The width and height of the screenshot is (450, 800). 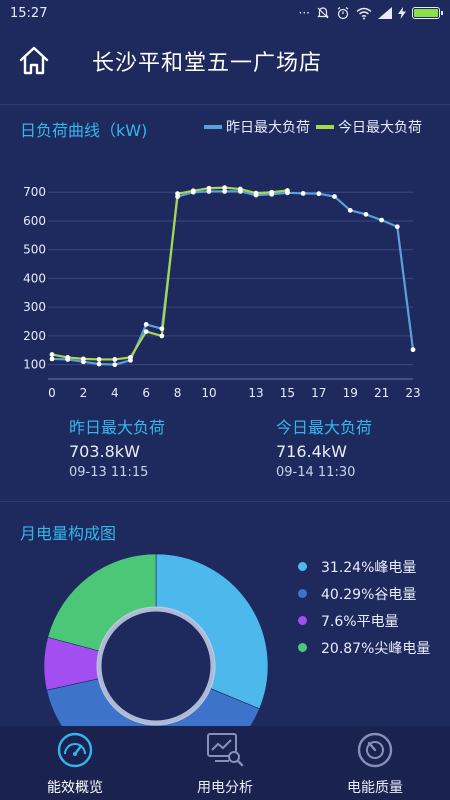 What do you see at coordinates (287, 393) in the screenshot?
I see `x-tick-label: 15` at bounding box center [287, 393].